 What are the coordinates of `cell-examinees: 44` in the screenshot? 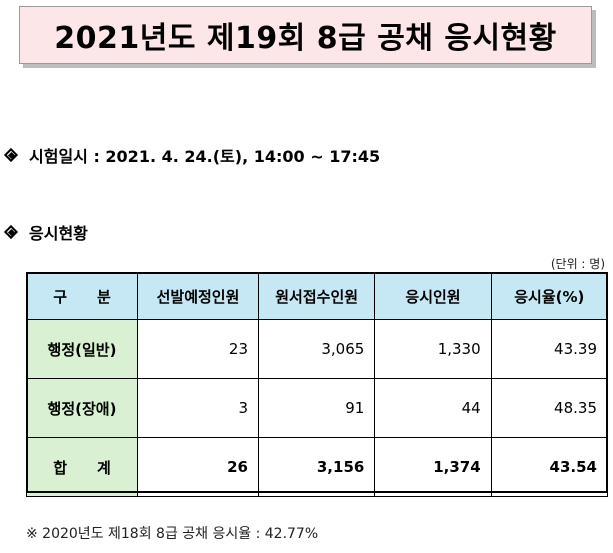 It's located at (433, 408).